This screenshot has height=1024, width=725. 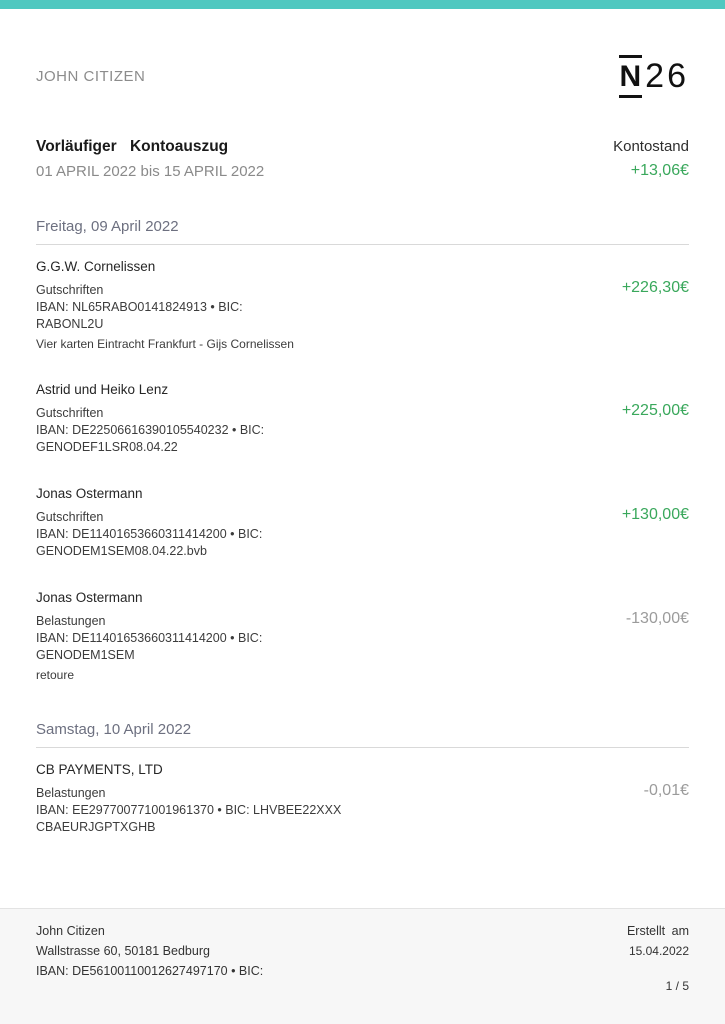 What do you see at coordinates (70, 931) in the screenshot?
I see `footer-account-name: John Citizen` at bounding box center [70, 931].